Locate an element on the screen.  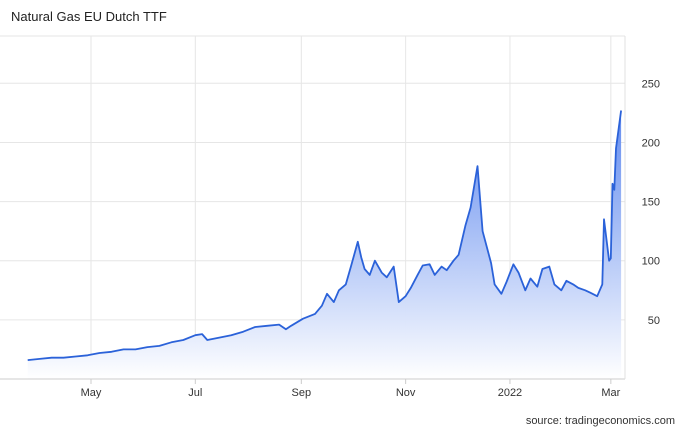
x-tick-label: Nov is located at coordinates (406, 393).